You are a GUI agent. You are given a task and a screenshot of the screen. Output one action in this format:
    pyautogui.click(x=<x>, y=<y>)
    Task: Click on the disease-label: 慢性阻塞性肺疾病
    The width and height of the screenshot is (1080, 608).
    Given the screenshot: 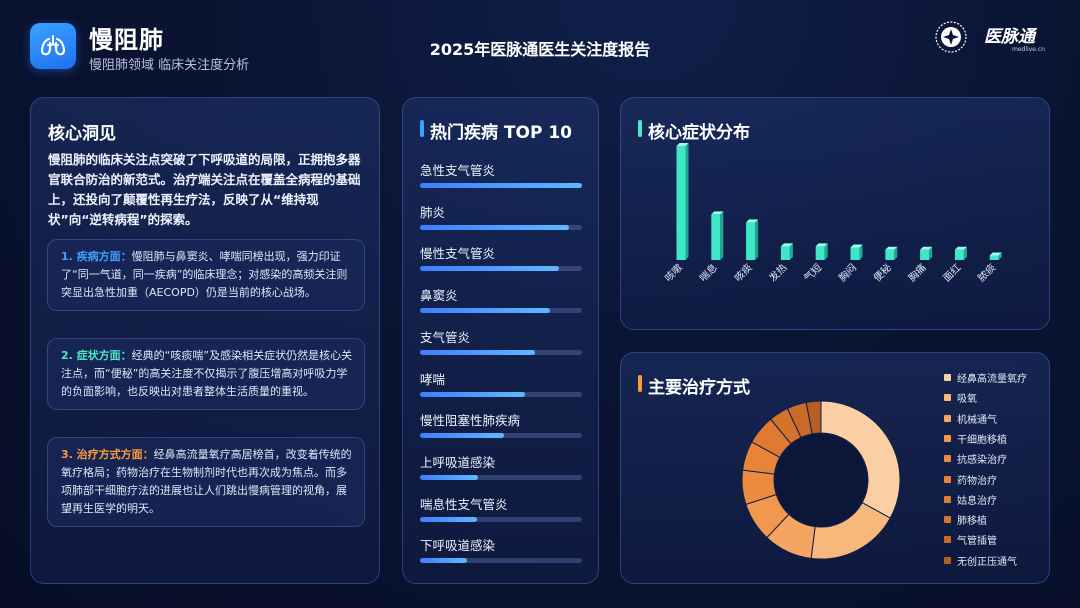 What is the action you would take?
    pyautogui.click(x=470, y=421)
    